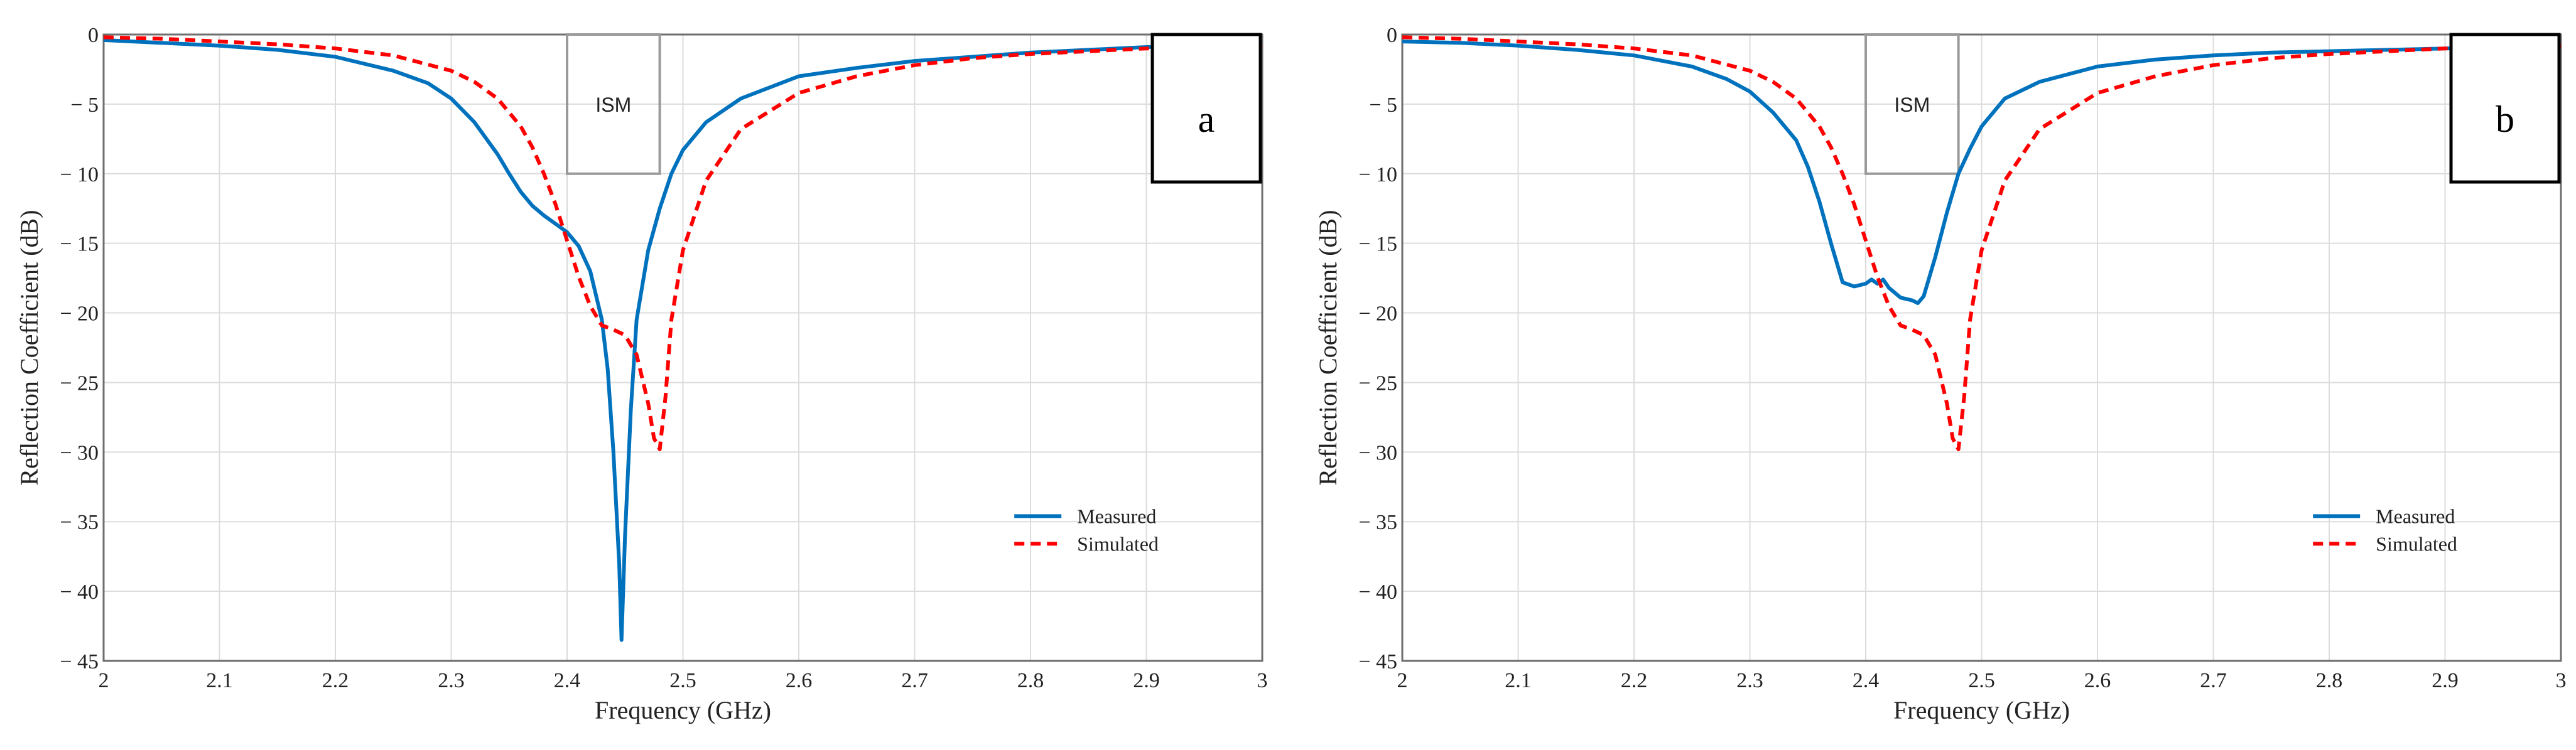 The height and width of the screenshot is (750, 2576). I want to click on panel-label-box: b, so click(2505, 108).